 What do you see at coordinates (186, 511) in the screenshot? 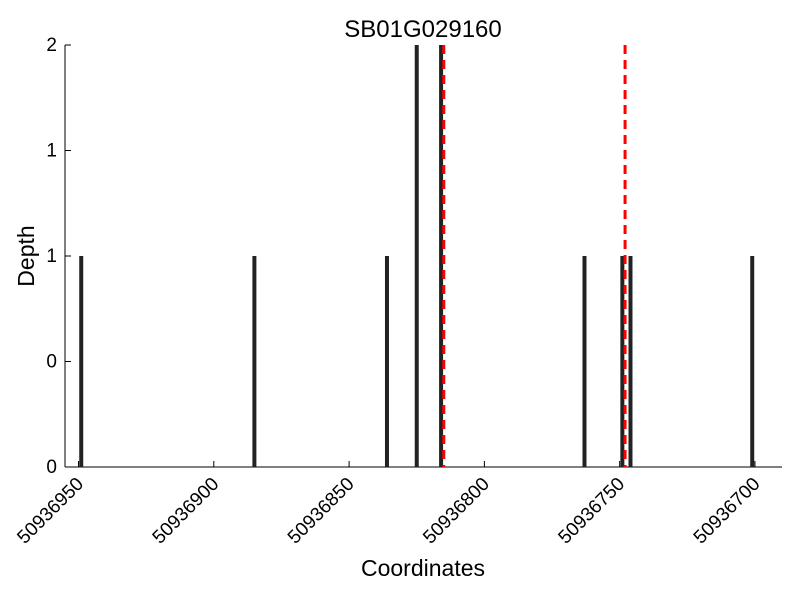
I see `x-tick-label: 50936900` at bounding box center [186, 511].